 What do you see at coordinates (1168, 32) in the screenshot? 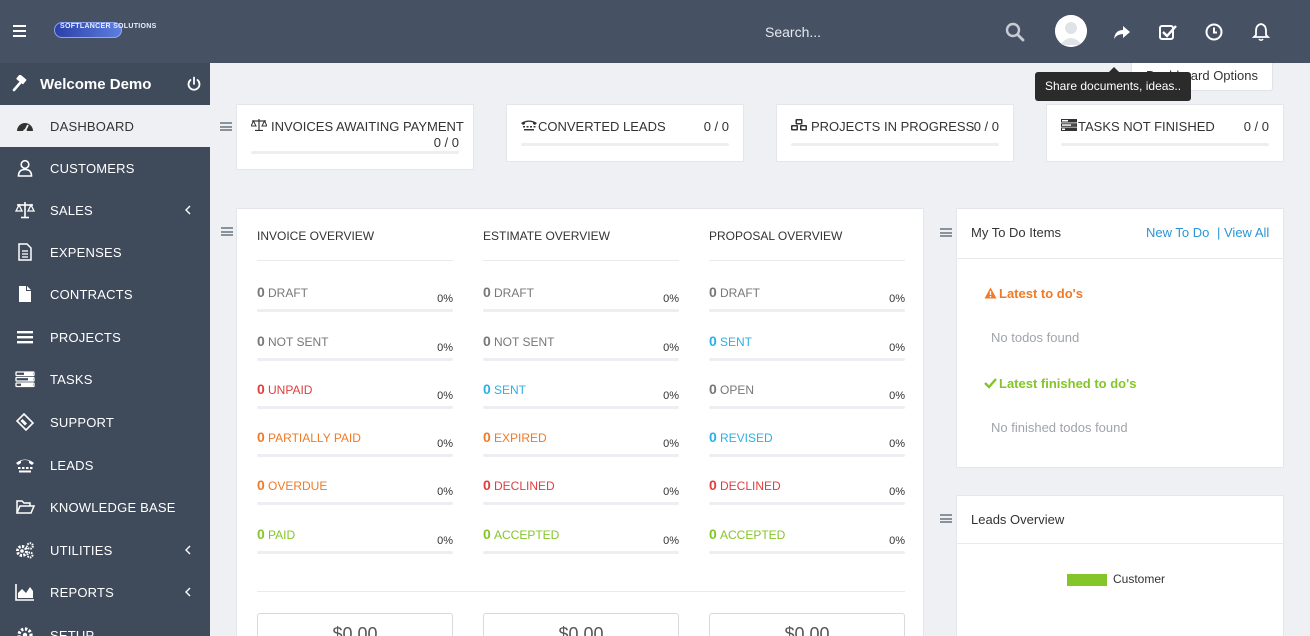
I see `task-checkbox-icon` at bounding box center [1168, 32].